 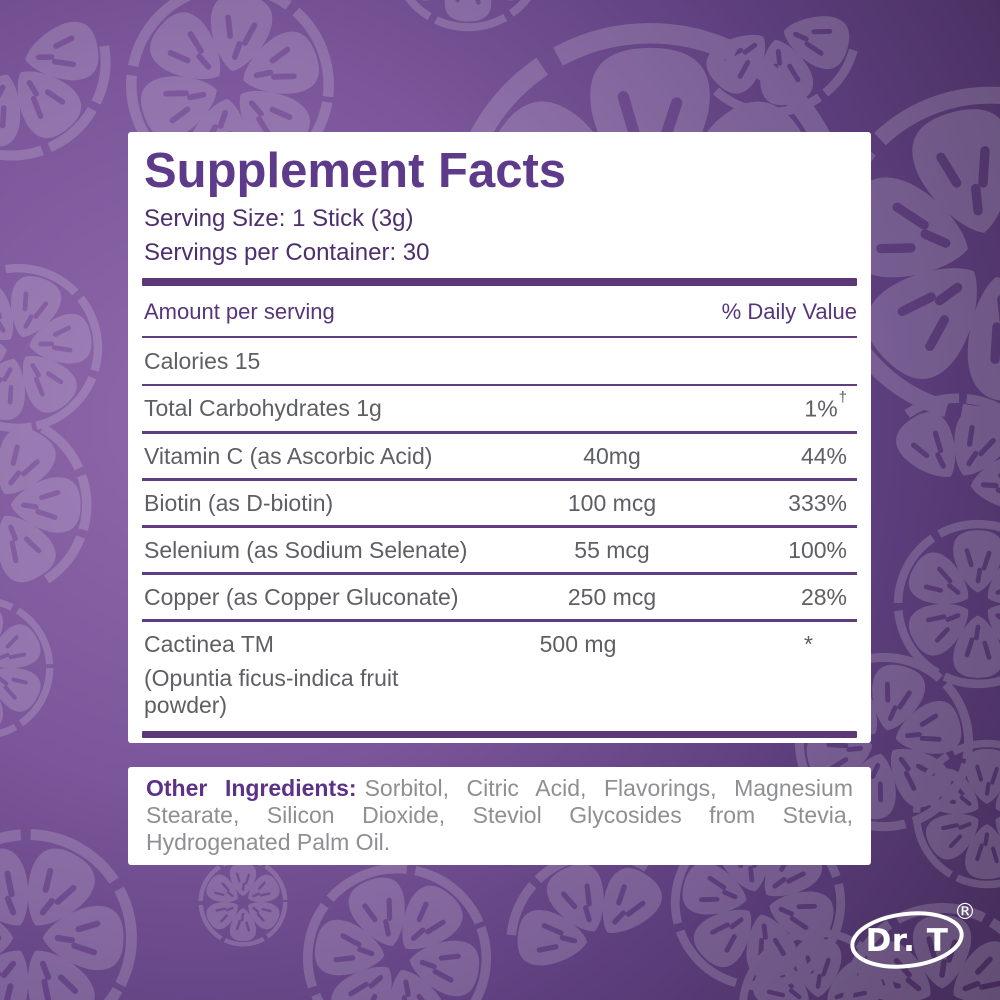 I want to click on daily-value-header: % Daily Value, so click(x=789, y=311).